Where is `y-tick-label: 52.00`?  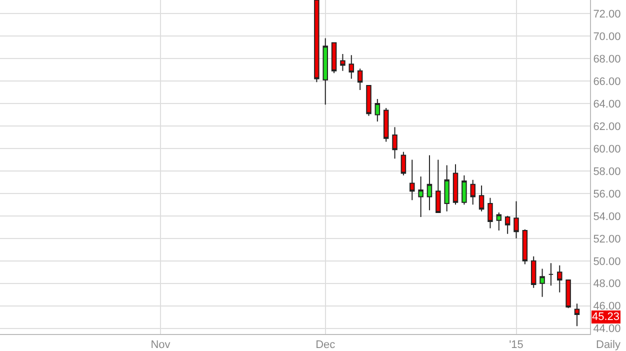
y-tick-label: 52.00 is located at coordinates (607, 239).